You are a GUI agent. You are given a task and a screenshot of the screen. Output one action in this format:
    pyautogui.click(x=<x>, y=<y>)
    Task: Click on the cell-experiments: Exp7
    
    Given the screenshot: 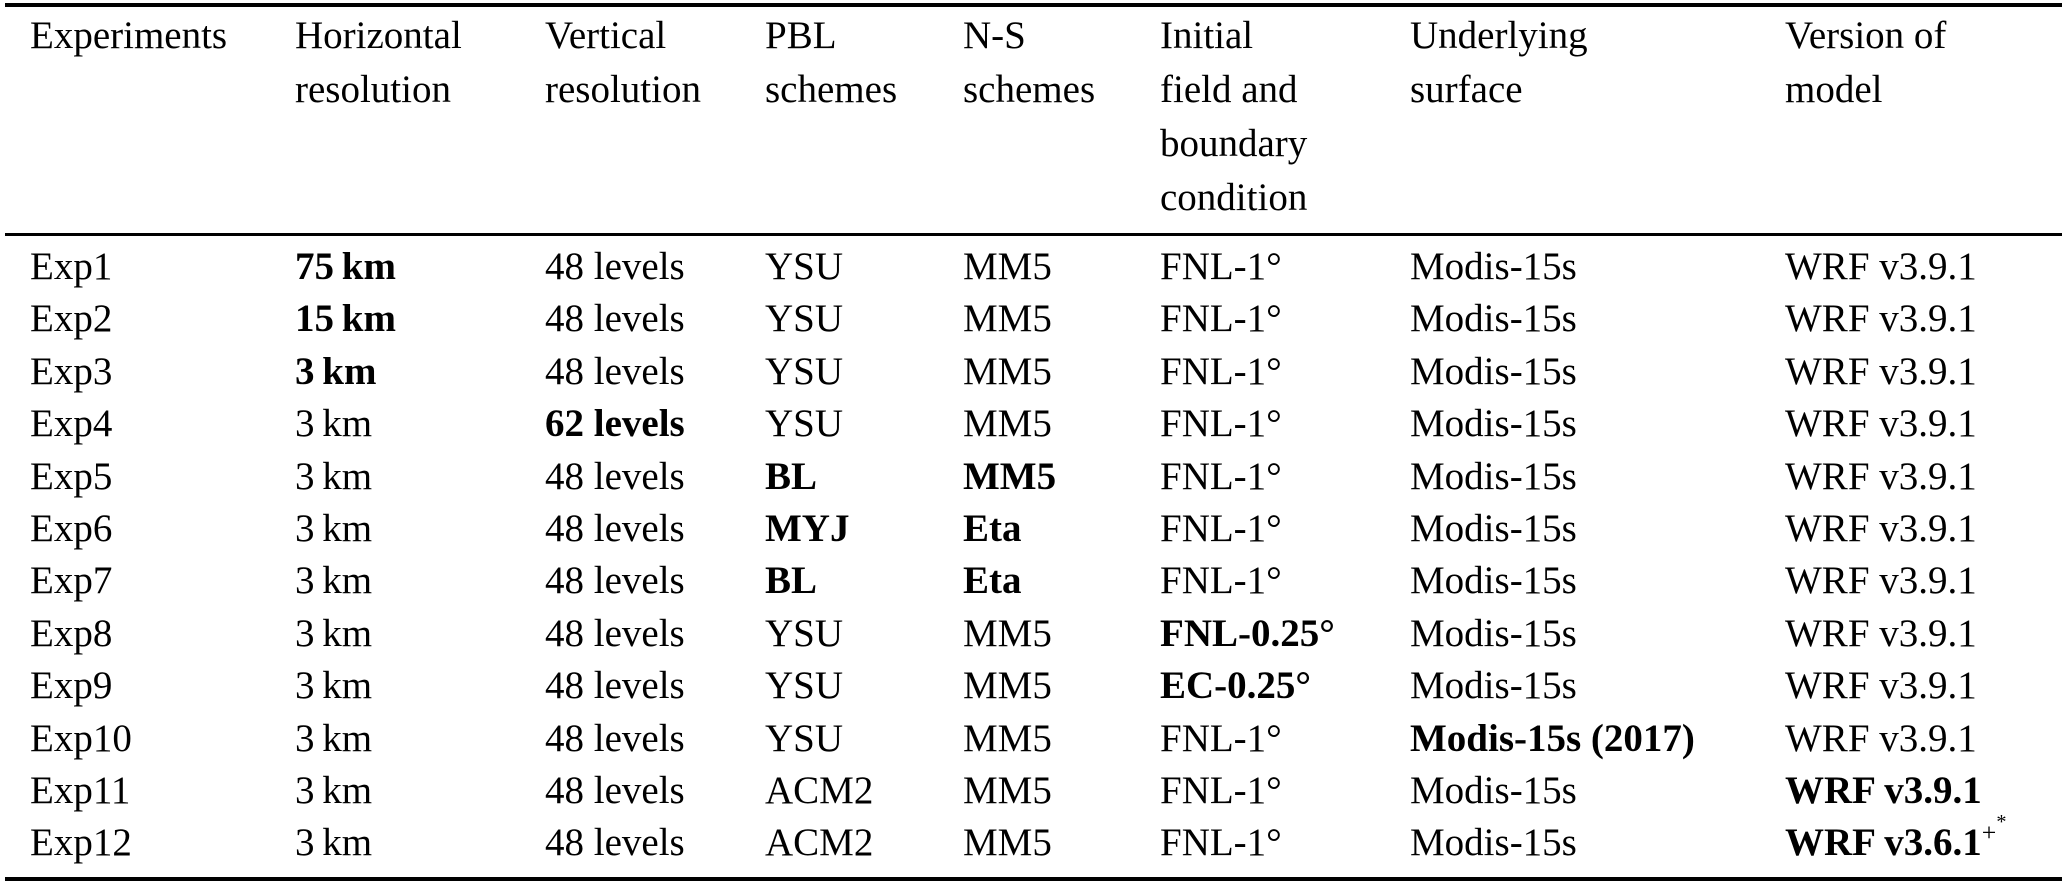 What is the action you would take?
    pyautogui.click(x=162, y=581)
    